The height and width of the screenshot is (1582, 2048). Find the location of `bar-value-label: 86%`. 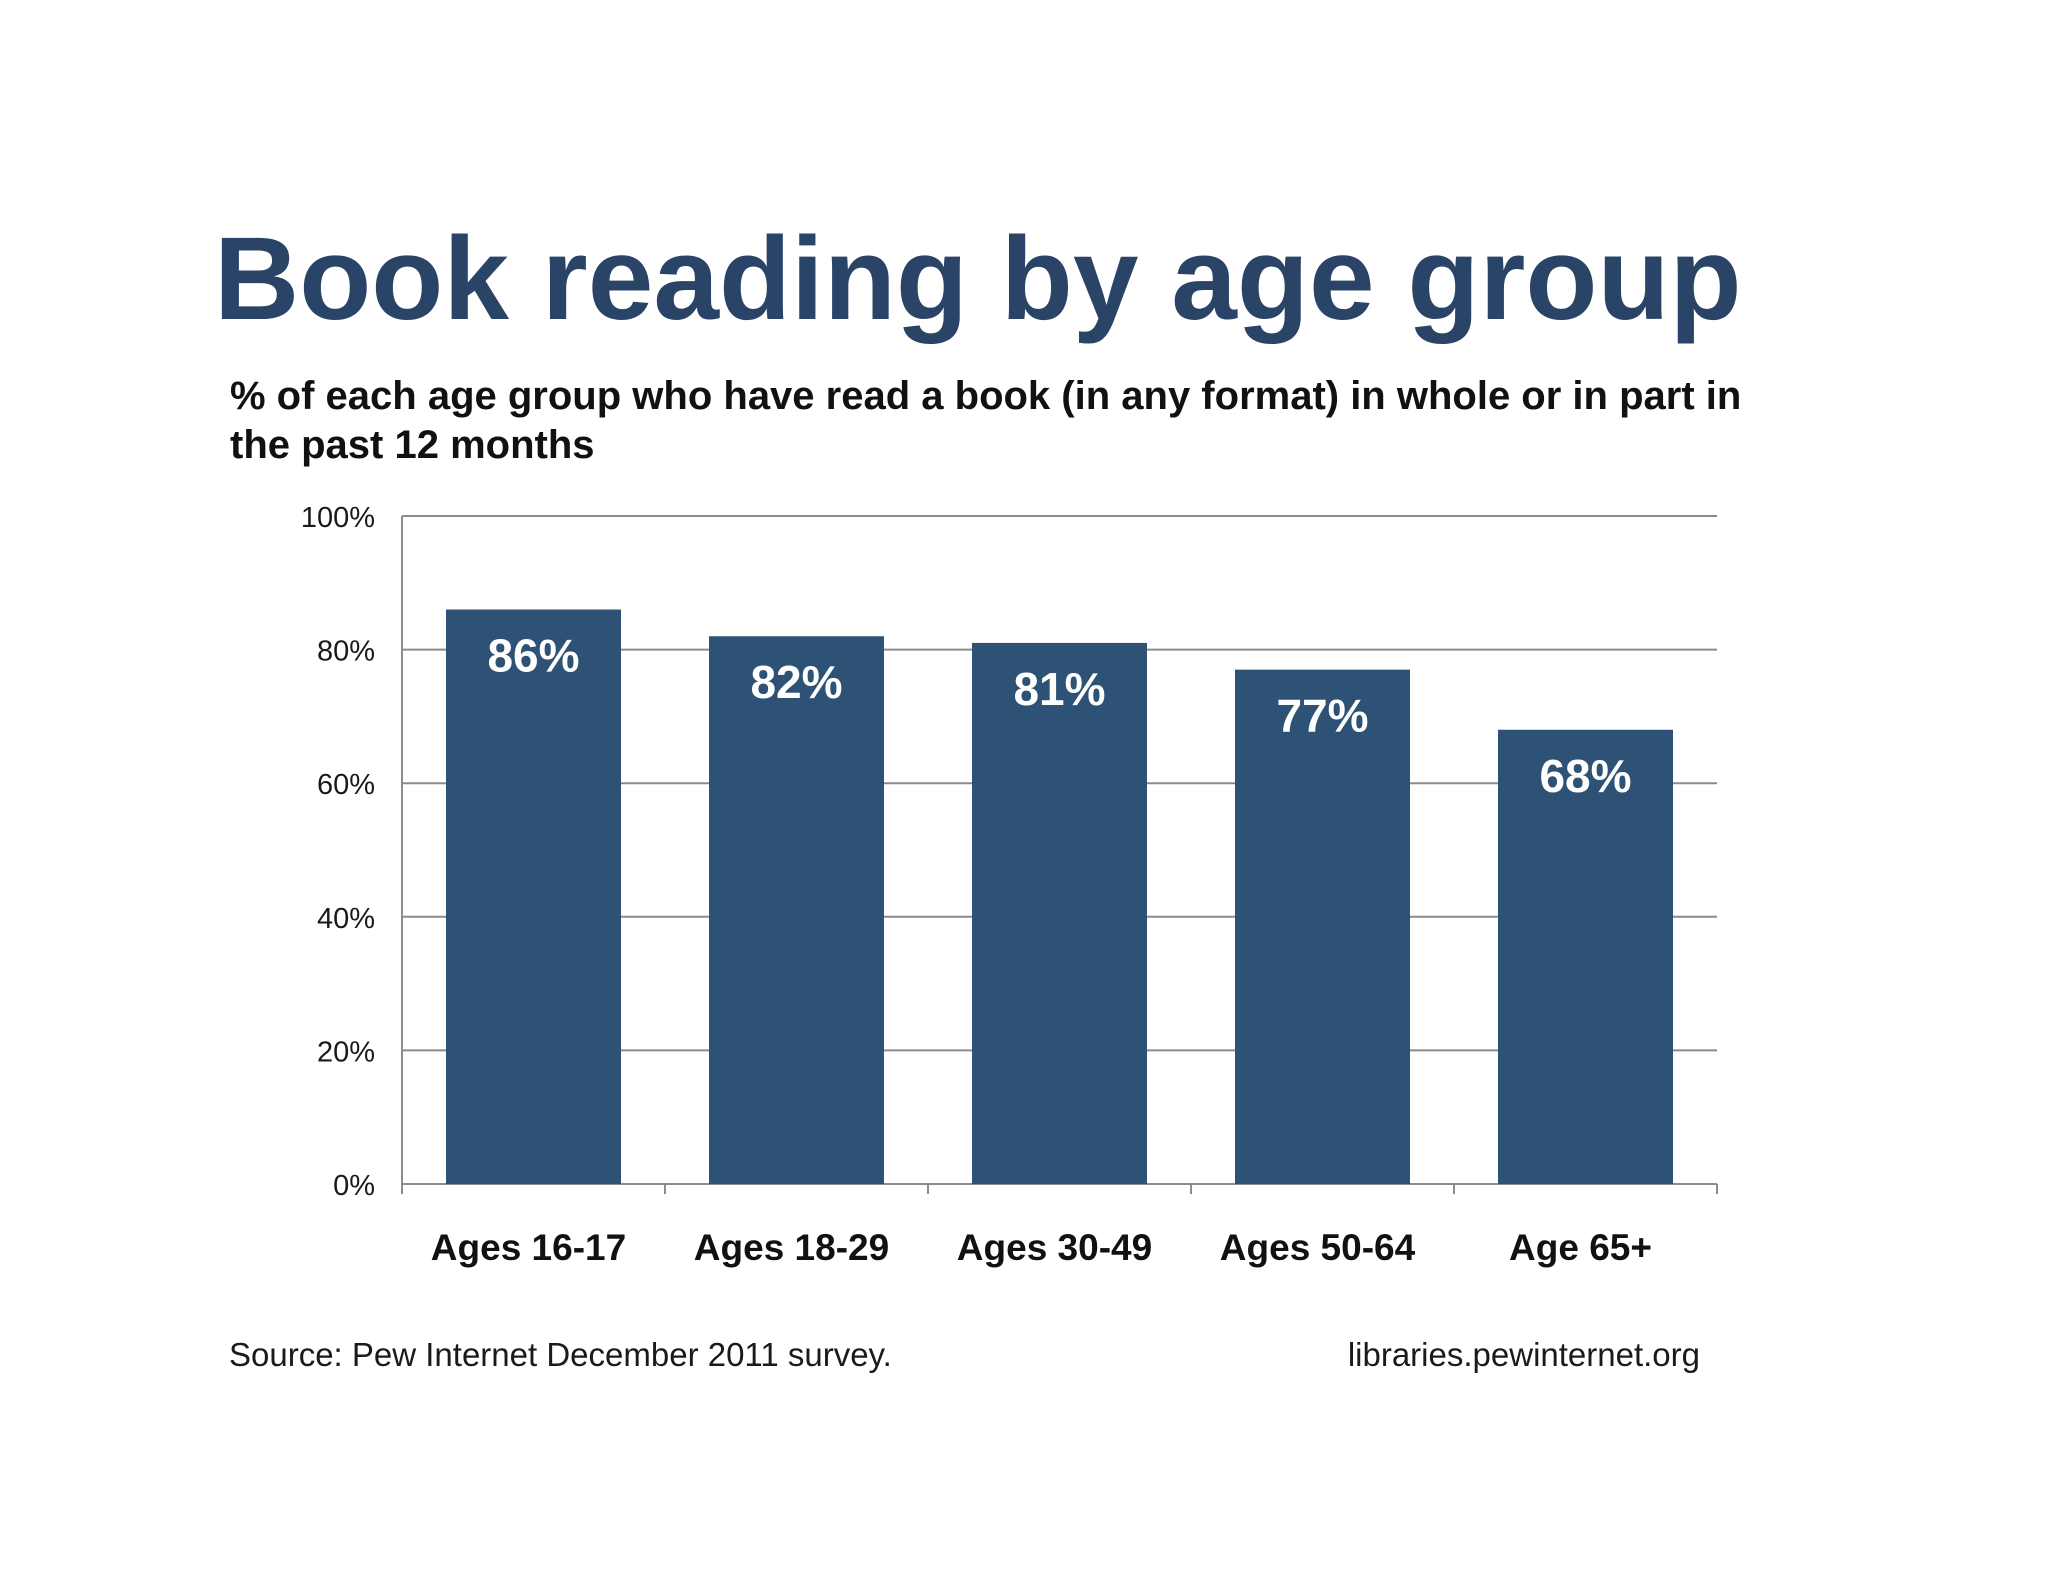

bar-value-label: 86% is located at coordinates (533, 656).